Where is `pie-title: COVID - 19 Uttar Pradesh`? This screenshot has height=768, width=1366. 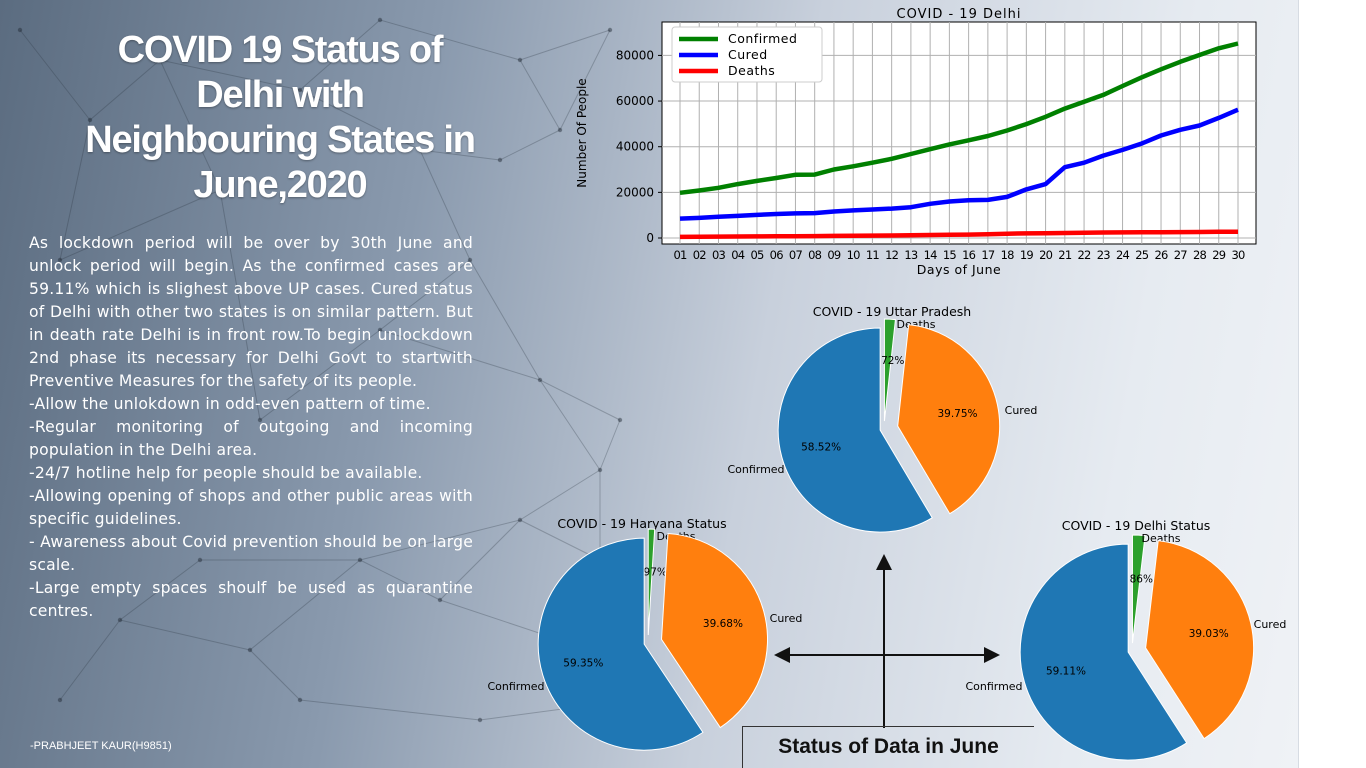 pie-title: COVID - 19 Uttar Pradesh is located at coordinates (892, 311).